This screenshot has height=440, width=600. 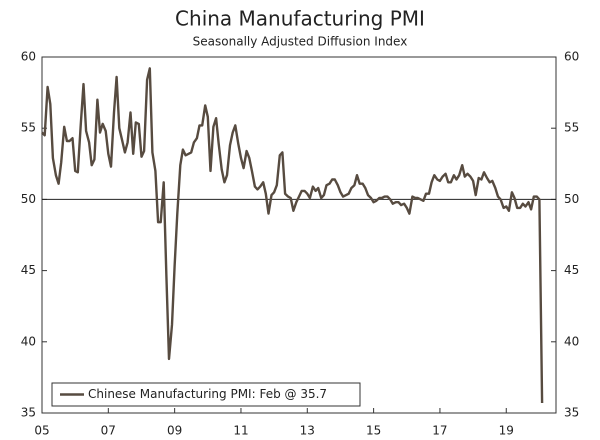 I want to click on x-tick-label: 17, so click(x=439, y=431).